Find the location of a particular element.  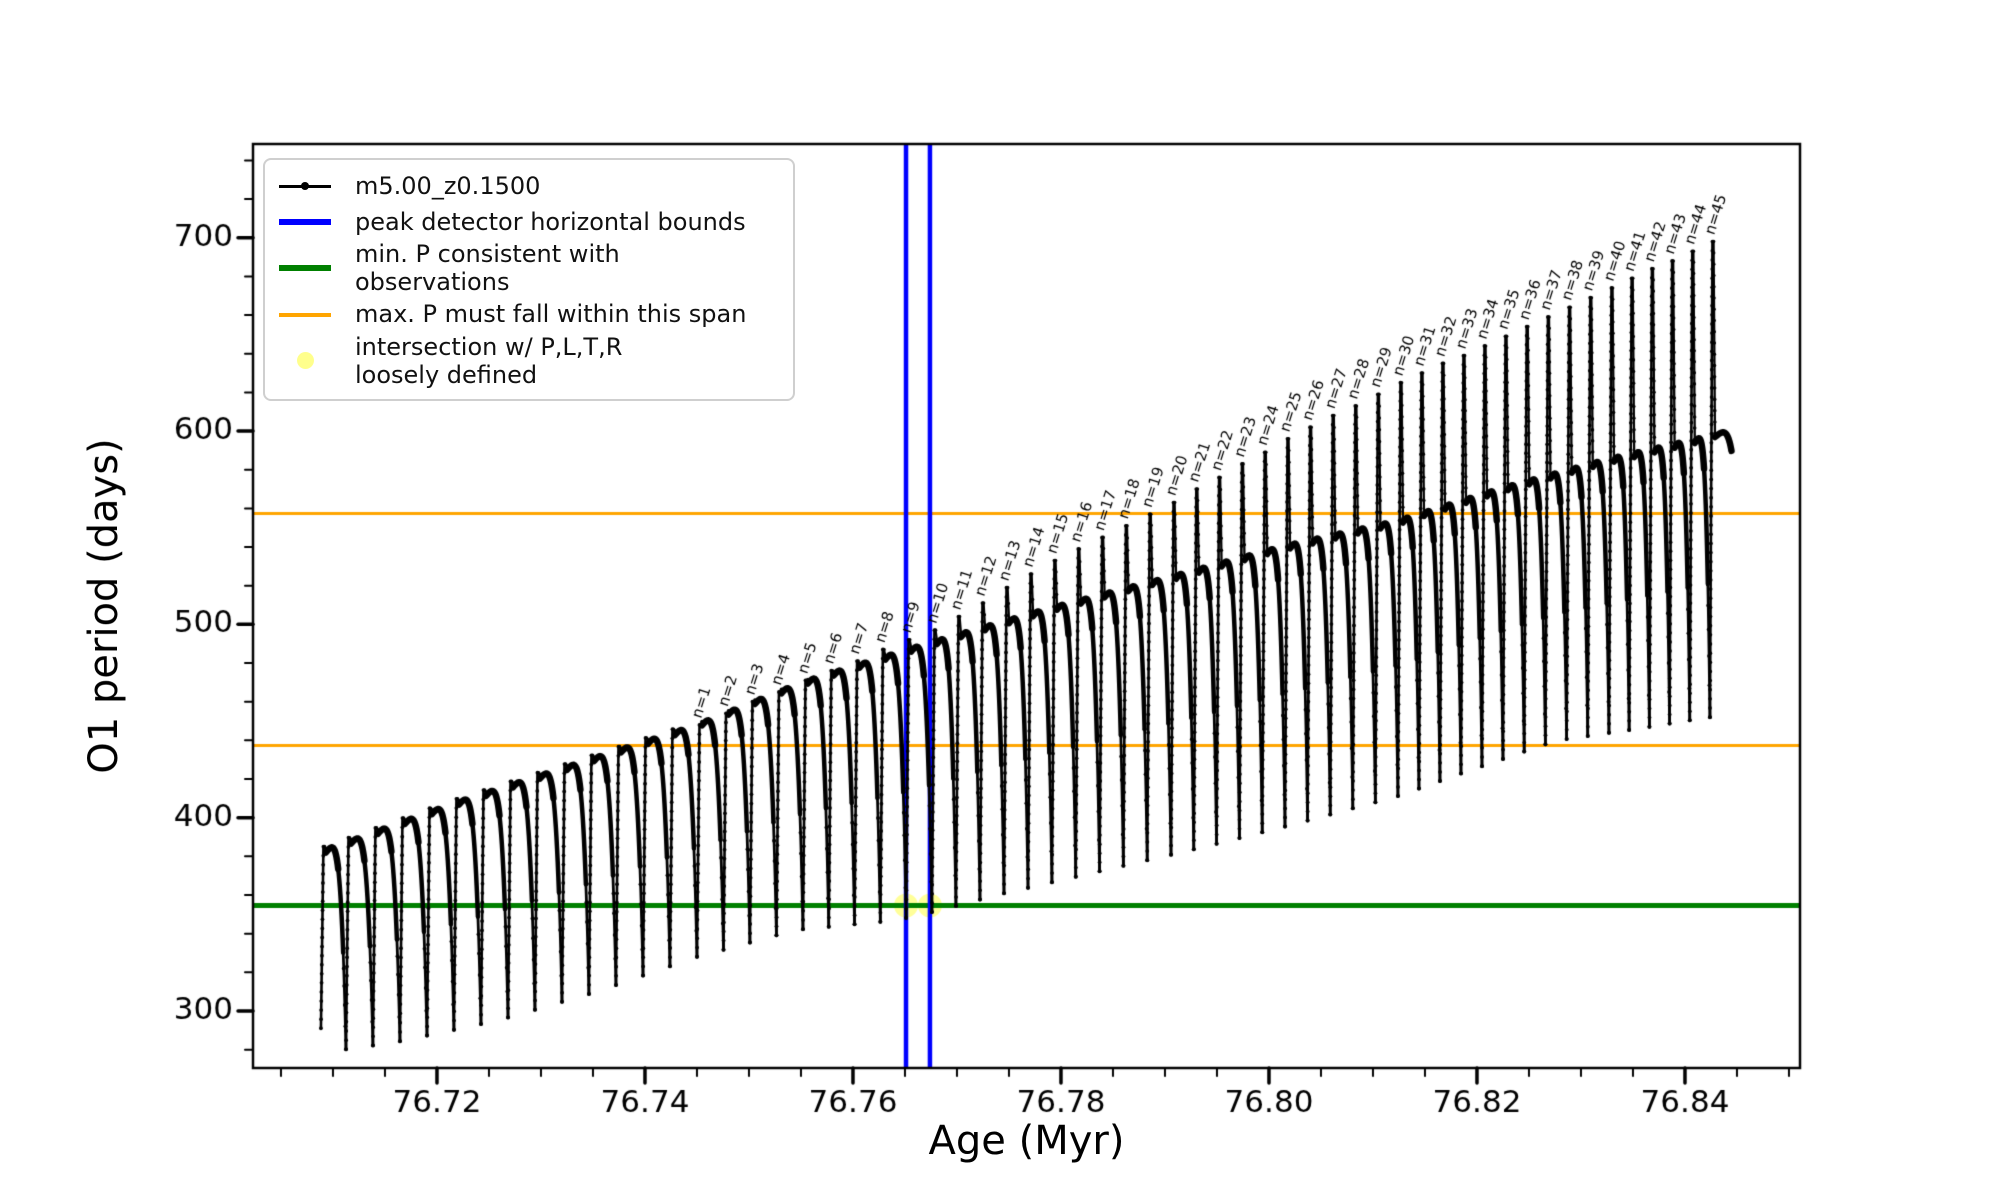

legend-label-intersection: intersection w/ P,L,T,R loosely defined is located at coordinates (489, 360).